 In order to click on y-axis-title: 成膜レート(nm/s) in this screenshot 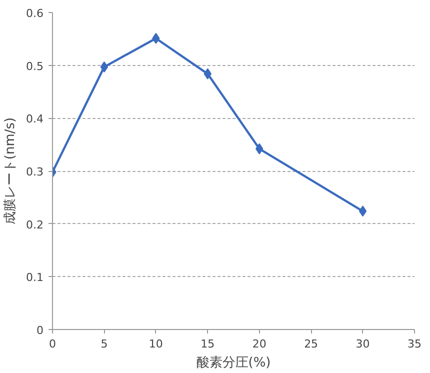, I will do `click(10, 171)`.